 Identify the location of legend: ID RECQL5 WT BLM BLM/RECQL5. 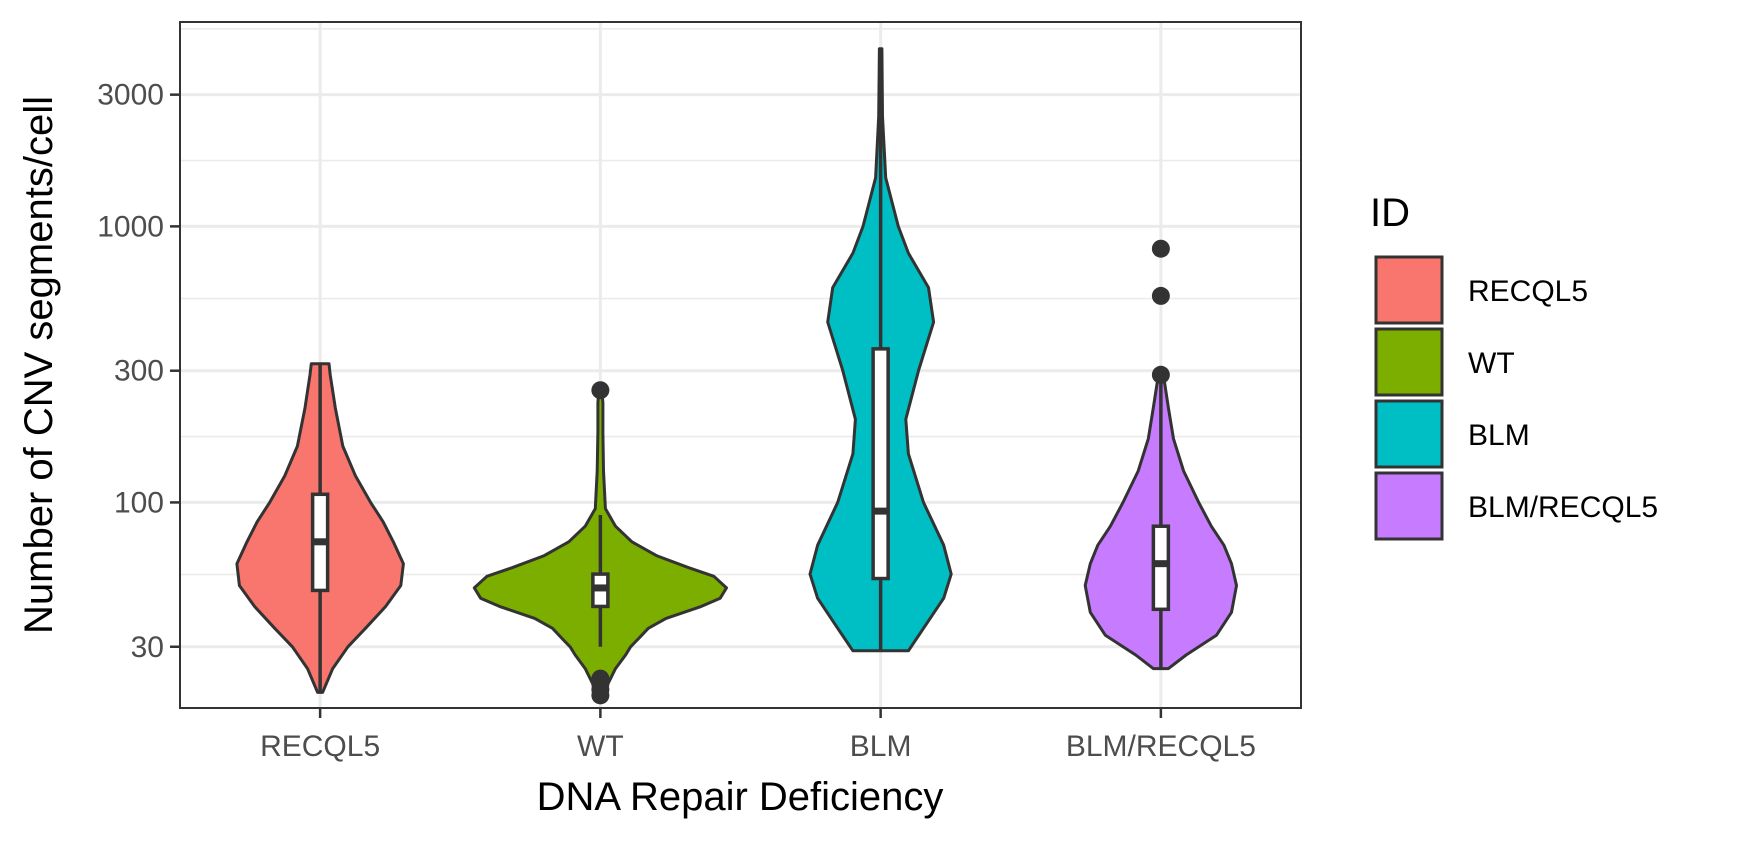
(1514, 366).